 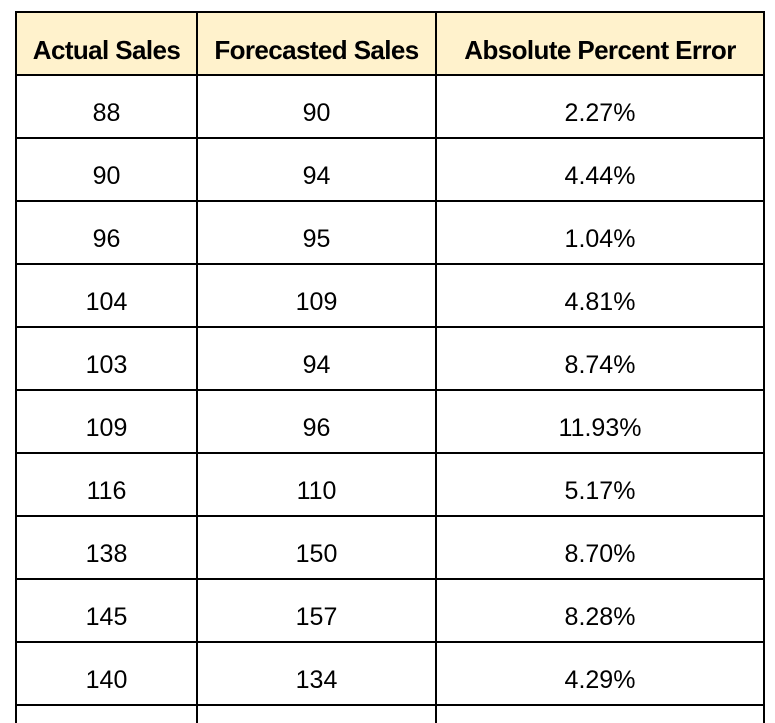 I want to click on cell-ape: 5.17%, so click(x=600, y=484).